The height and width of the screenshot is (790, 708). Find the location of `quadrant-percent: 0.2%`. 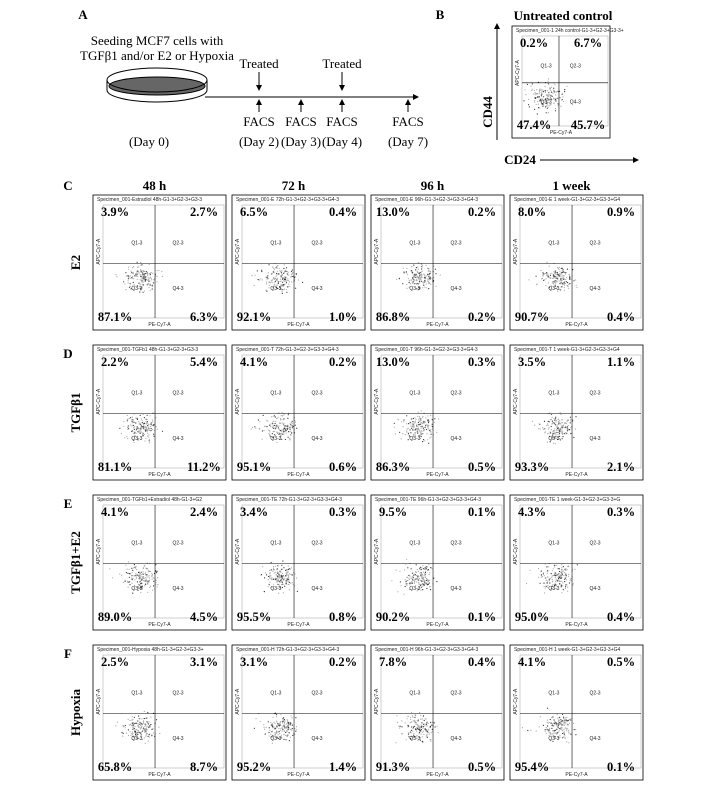

quadrant-percent: 0.2% is located at coordinates (343, 362).